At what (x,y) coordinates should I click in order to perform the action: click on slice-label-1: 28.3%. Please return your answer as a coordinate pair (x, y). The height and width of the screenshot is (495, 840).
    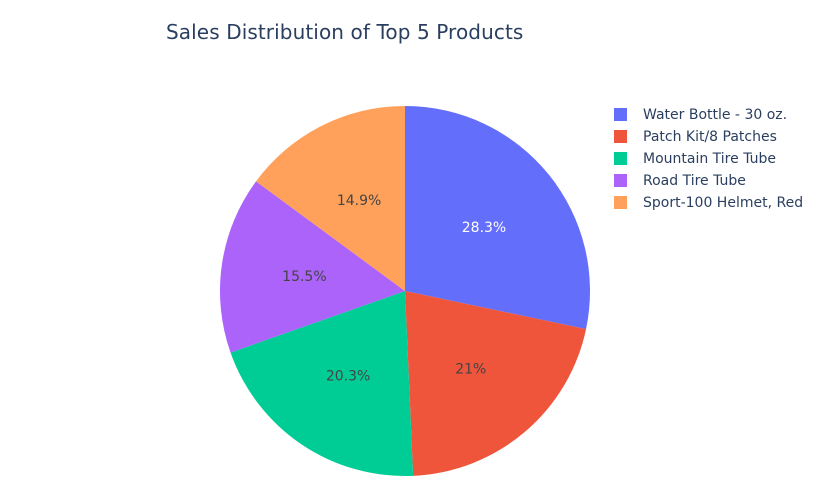
    Looking at the image, I should click on (484, 228).